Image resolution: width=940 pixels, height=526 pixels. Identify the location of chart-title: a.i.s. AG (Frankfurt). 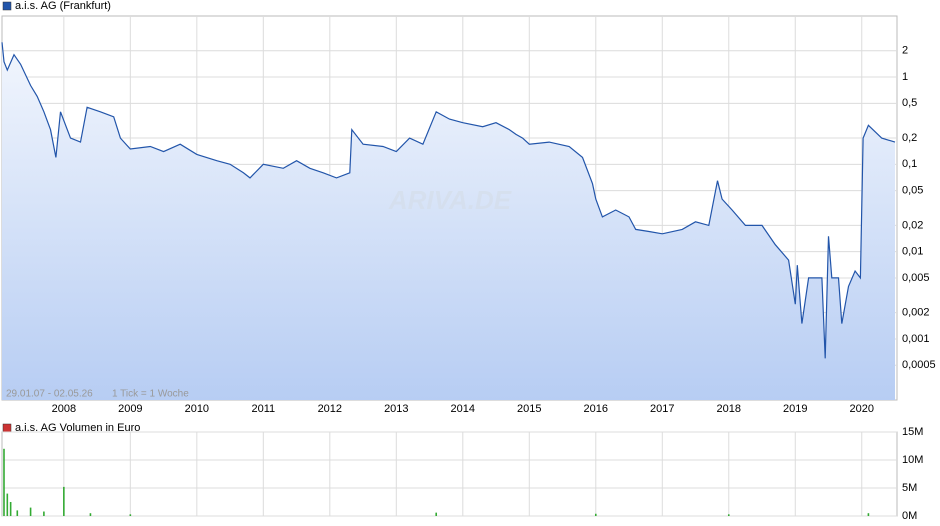
(63, 6).